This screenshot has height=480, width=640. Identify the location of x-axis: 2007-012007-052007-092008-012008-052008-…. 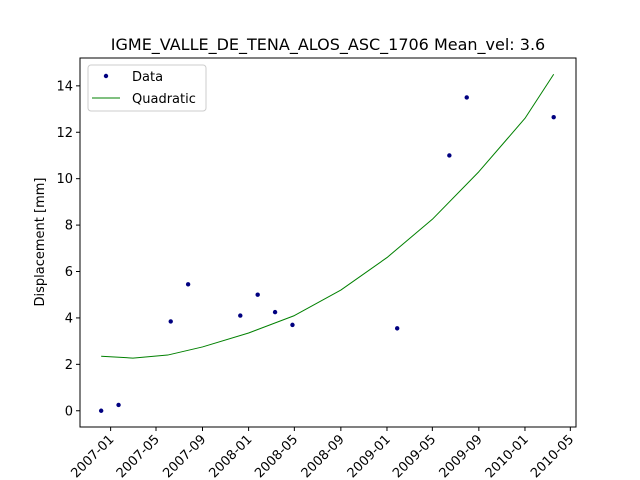
(322, 453).